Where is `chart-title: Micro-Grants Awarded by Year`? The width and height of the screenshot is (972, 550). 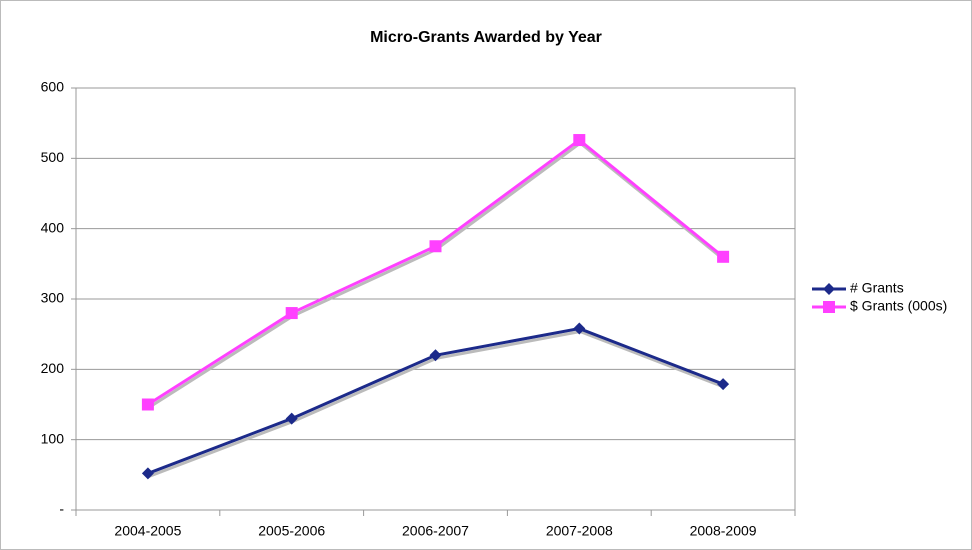 chart-title: Micro-Grants Awarded by Year is located at coordinates (486, 37).